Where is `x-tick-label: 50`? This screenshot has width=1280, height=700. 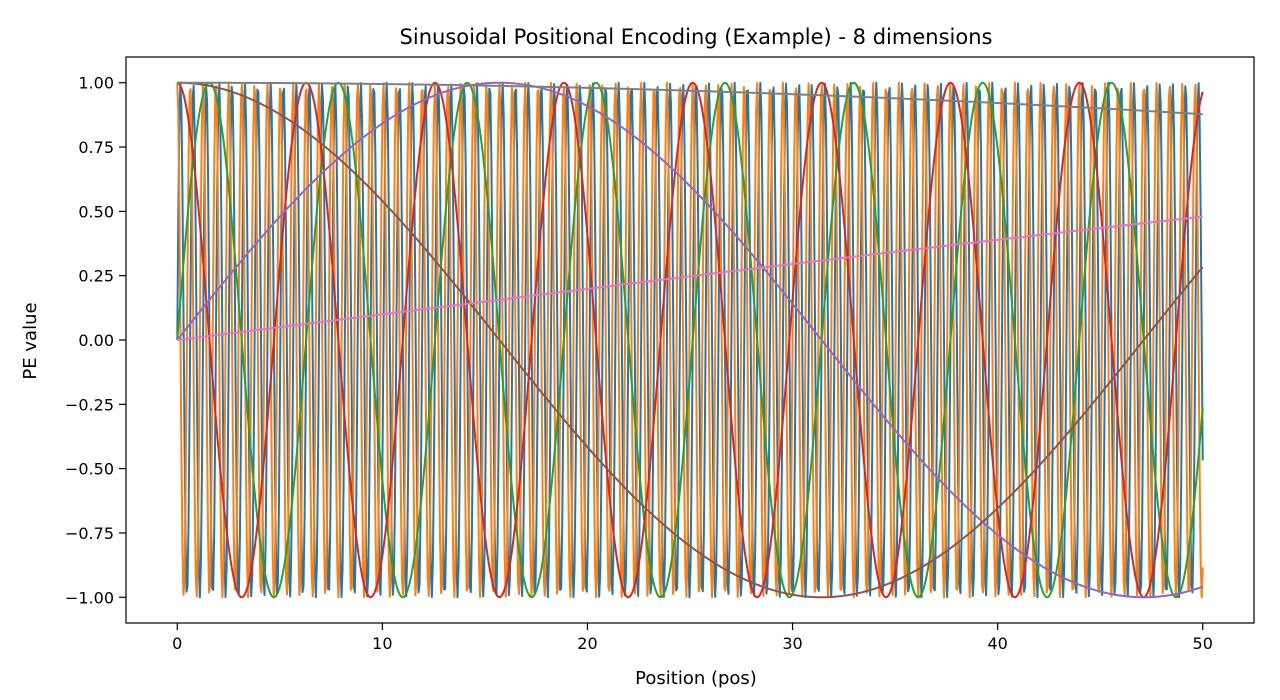
x-tick-label: 50 is located at coordinates (1203, 643).